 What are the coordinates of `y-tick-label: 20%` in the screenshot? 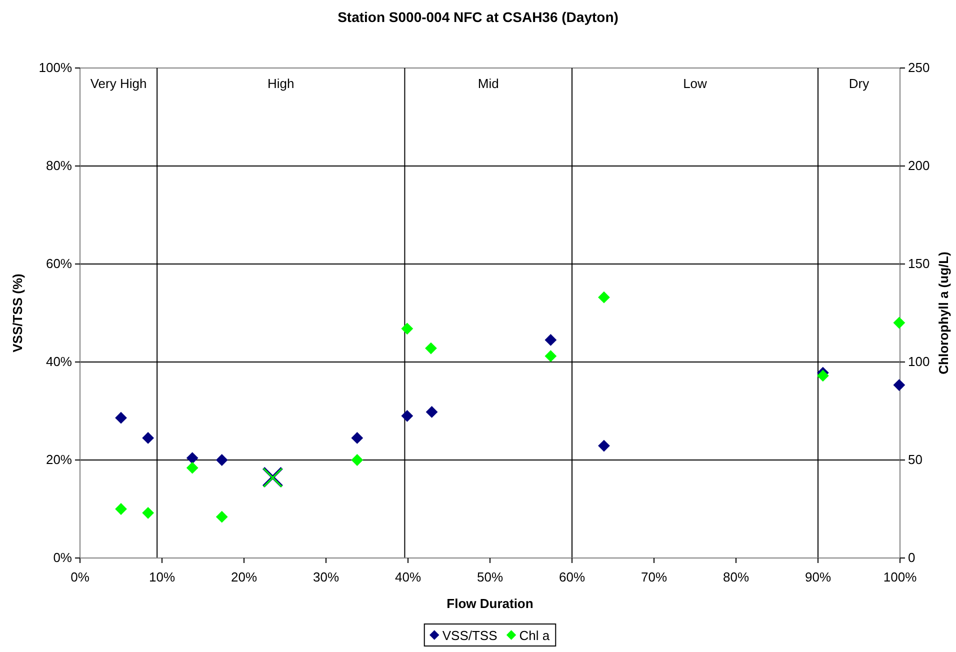 It's located at (59, 460).